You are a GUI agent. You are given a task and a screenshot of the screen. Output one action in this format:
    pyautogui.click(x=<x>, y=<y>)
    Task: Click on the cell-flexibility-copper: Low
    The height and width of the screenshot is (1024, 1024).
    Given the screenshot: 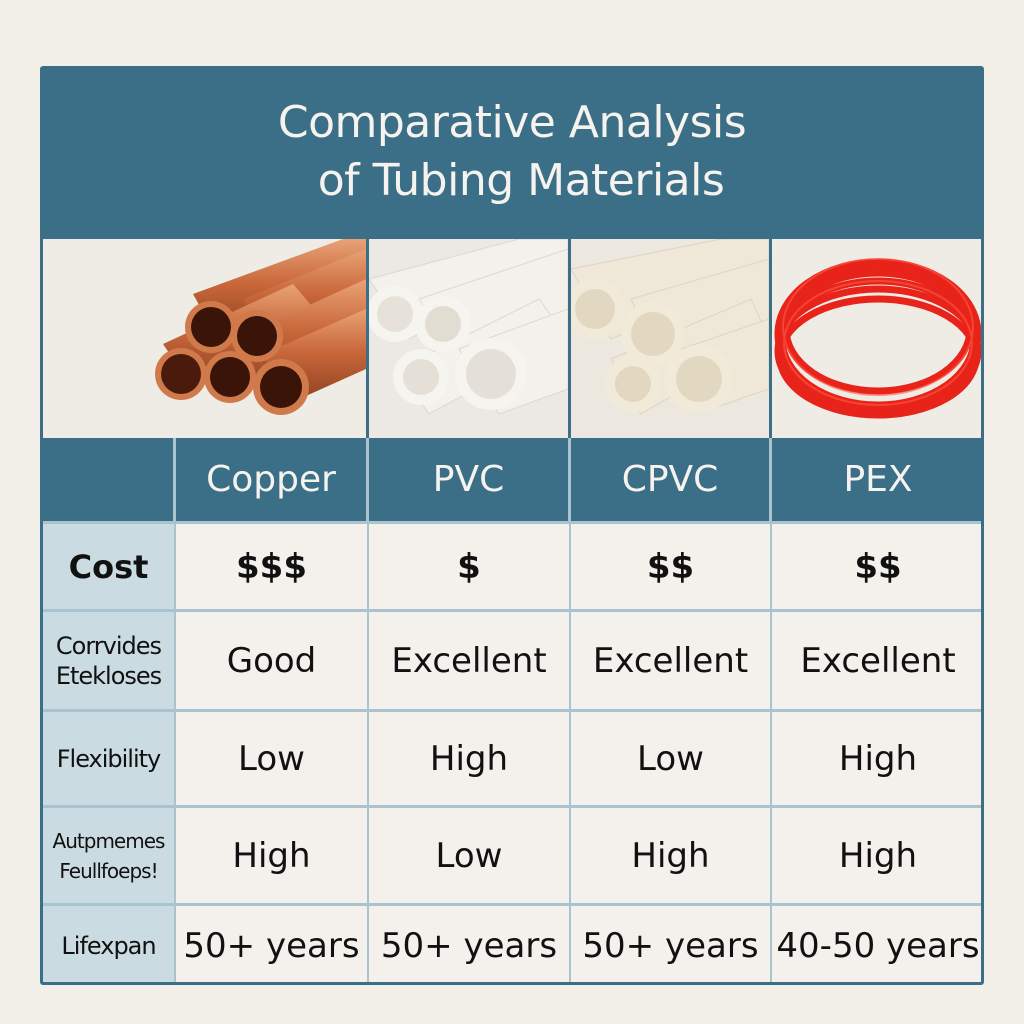 What is the action you would take?
    pyautogui.click(x=272, y=757)
    